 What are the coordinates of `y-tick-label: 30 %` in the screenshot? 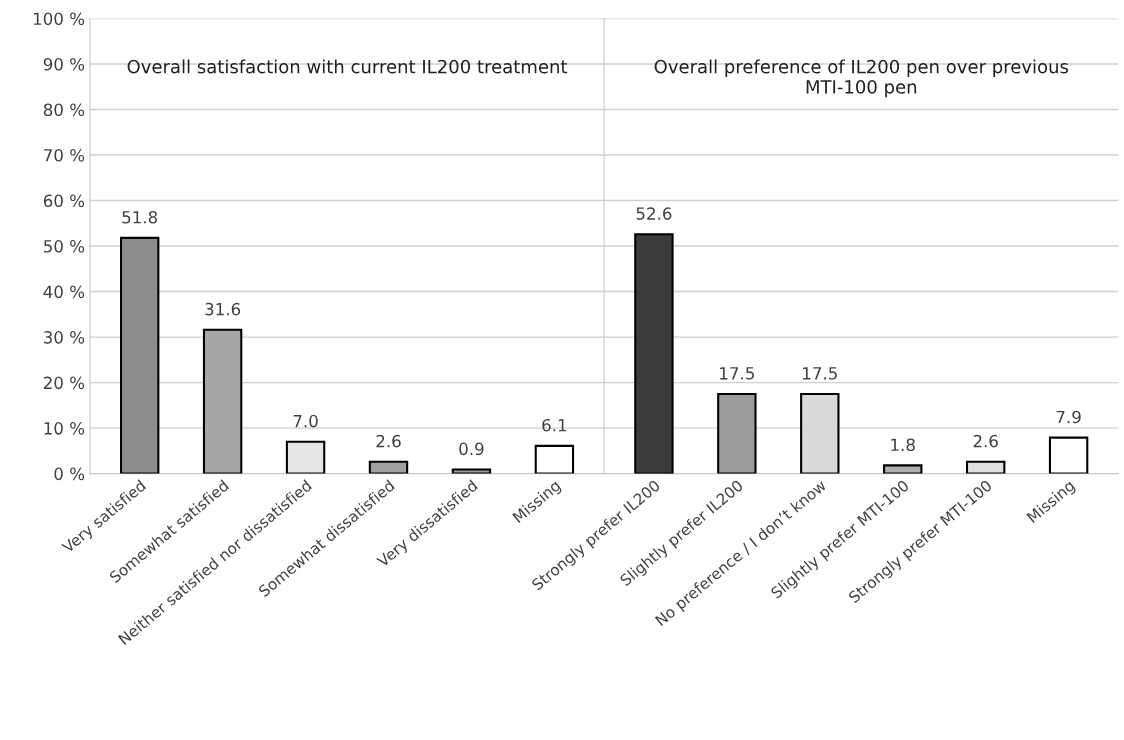 It's located at (64, 337).